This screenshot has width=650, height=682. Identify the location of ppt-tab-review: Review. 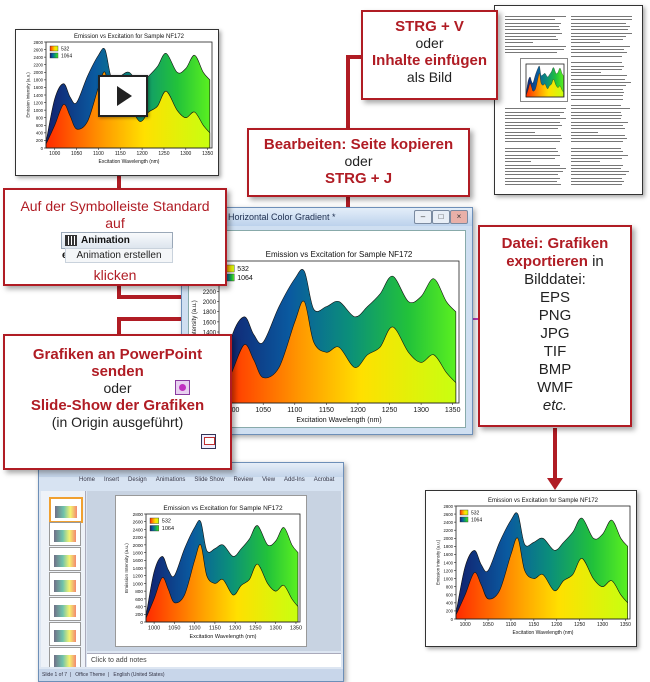
(243, 480).